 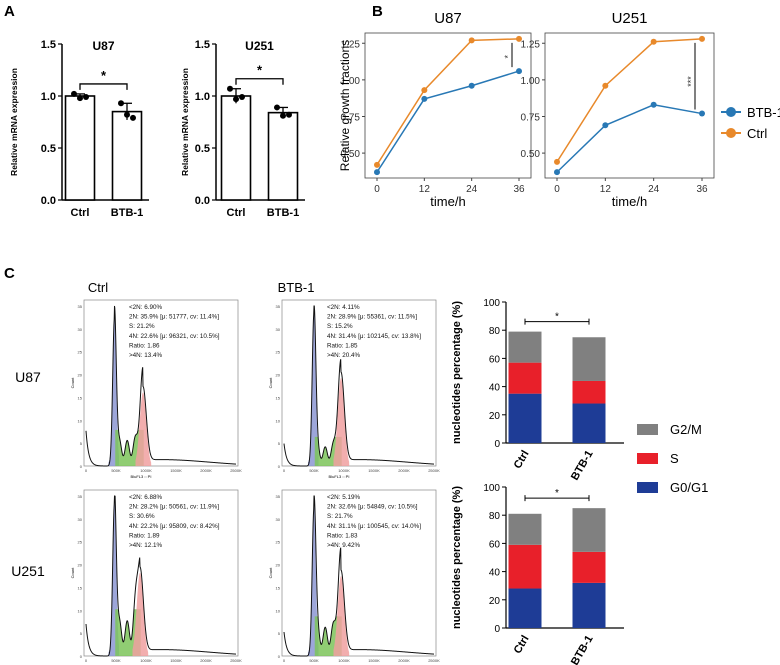 What do you see at coordinates (104, 75) in the screenshot?
I see `significance-label: *` at bounding box center [104, 75].